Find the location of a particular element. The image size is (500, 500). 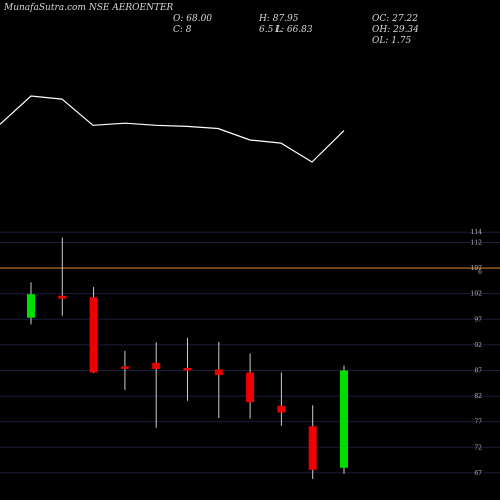

y-tick-label: 107 is located at coordinates (477, 268).